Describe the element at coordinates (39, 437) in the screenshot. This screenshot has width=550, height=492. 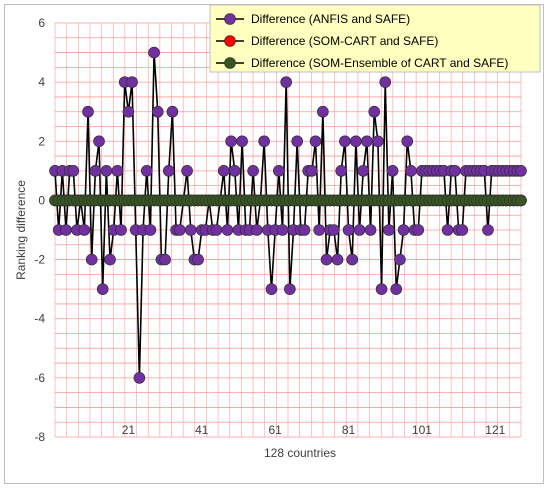
I see `y-tick-label: -8` at that location.